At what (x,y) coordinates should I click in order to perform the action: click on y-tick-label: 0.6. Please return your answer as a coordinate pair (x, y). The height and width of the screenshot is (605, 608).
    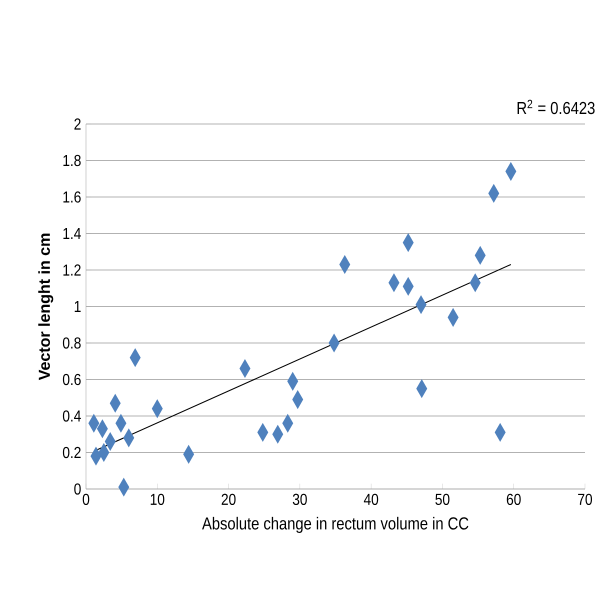
    Looking at the image, I should click on (71, 380).